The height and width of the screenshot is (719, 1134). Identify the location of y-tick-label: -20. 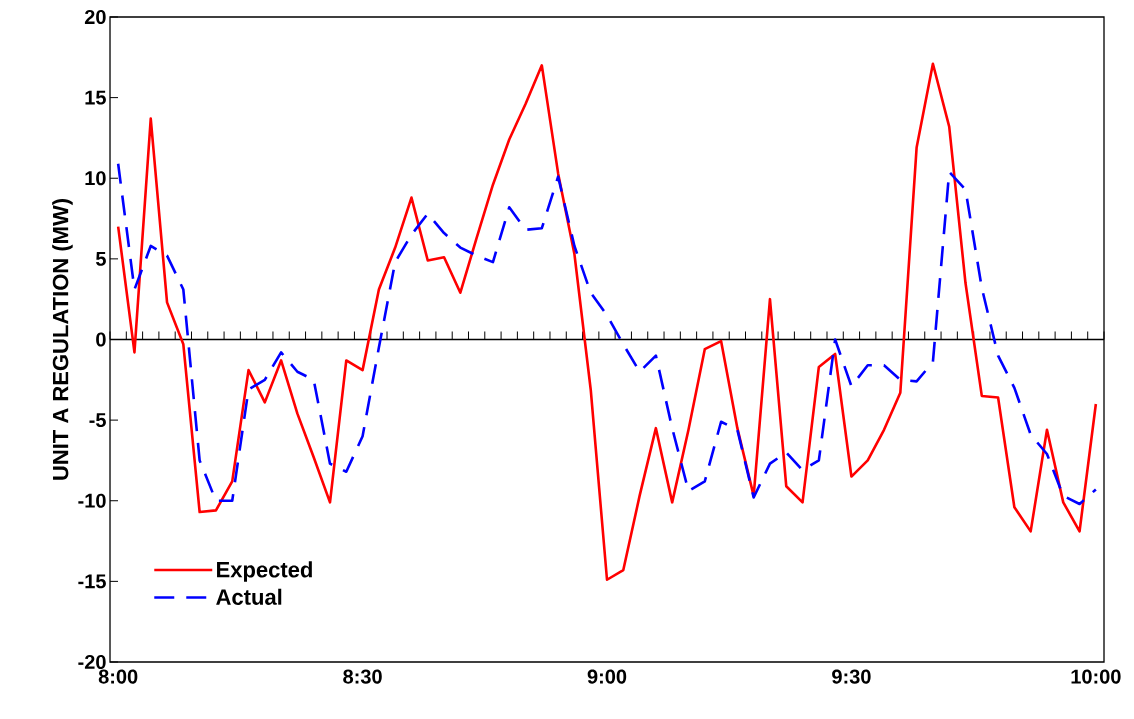
(92, 662).